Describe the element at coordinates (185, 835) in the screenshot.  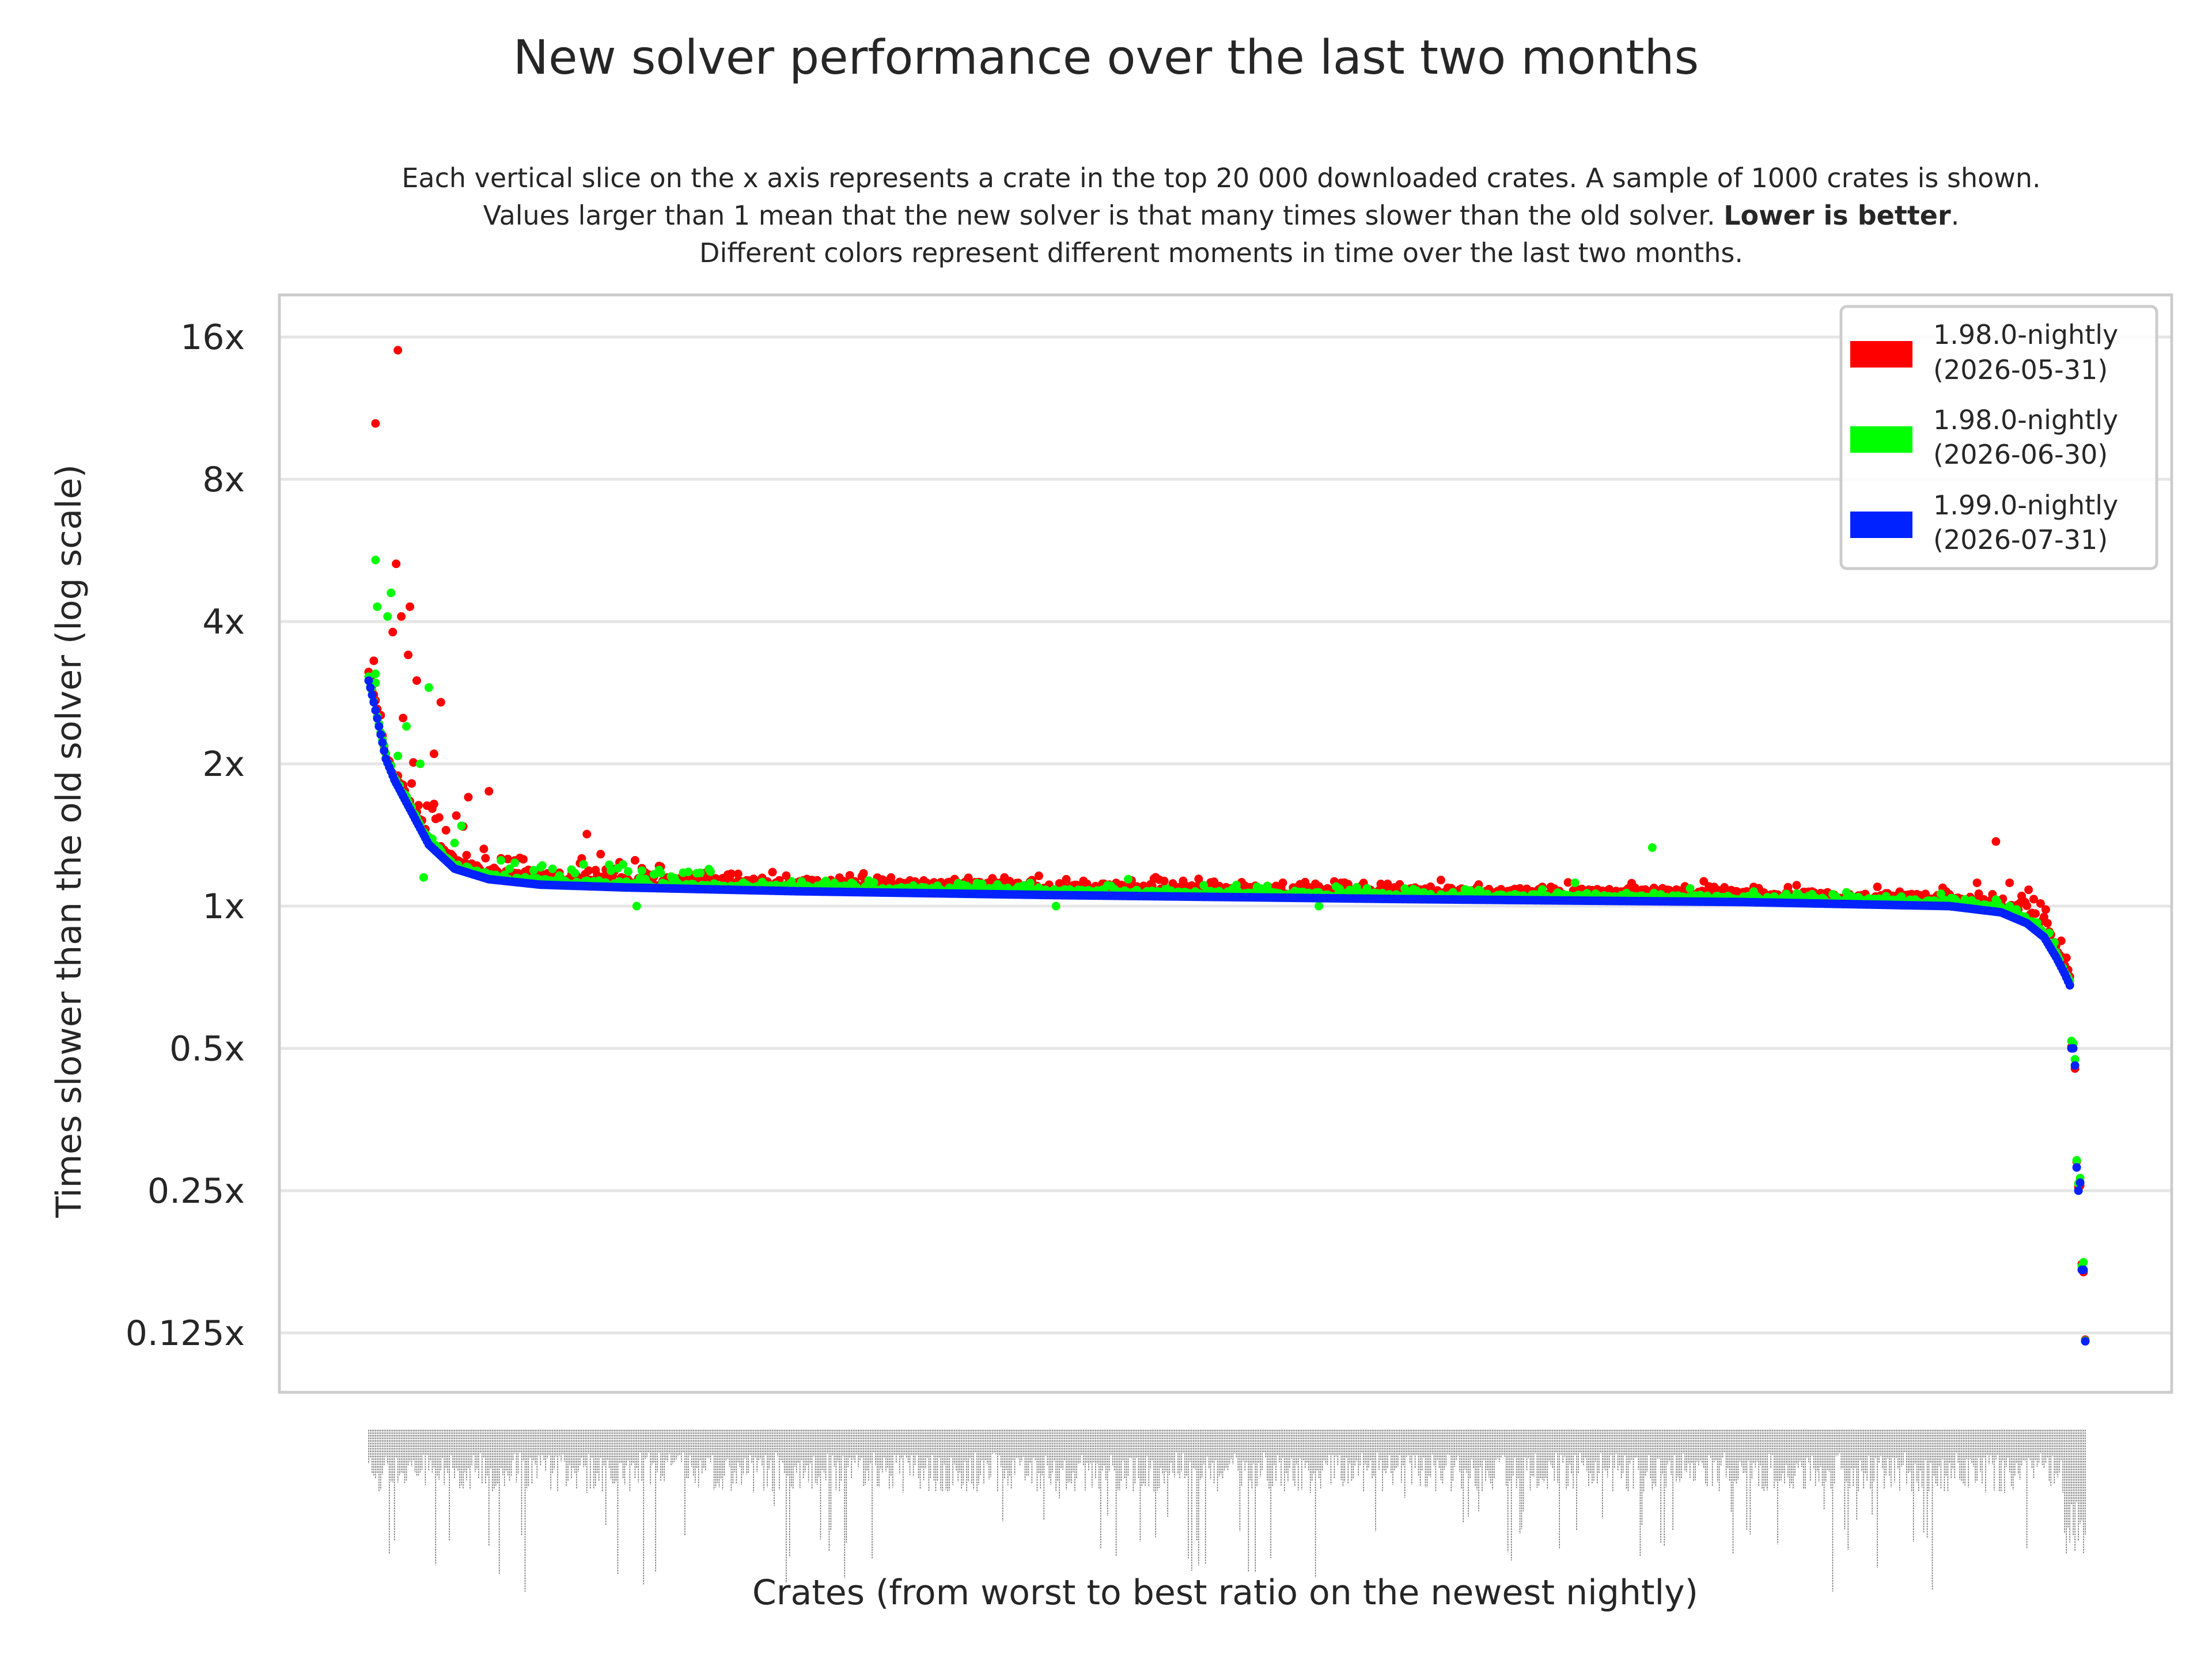
I see `y-axis-ticks: 16x 8x 4x 2x 1x 0.5x 0.25x 0.125x` at that location.